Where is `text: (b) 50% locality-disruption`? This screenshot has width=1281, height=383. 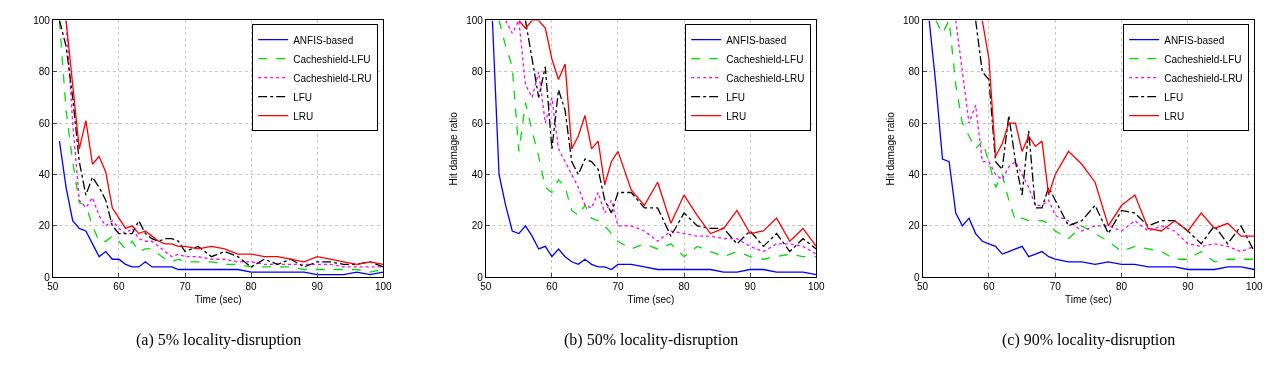
text: (b) 50% locality-disruption is located at coordinates (651, 340).